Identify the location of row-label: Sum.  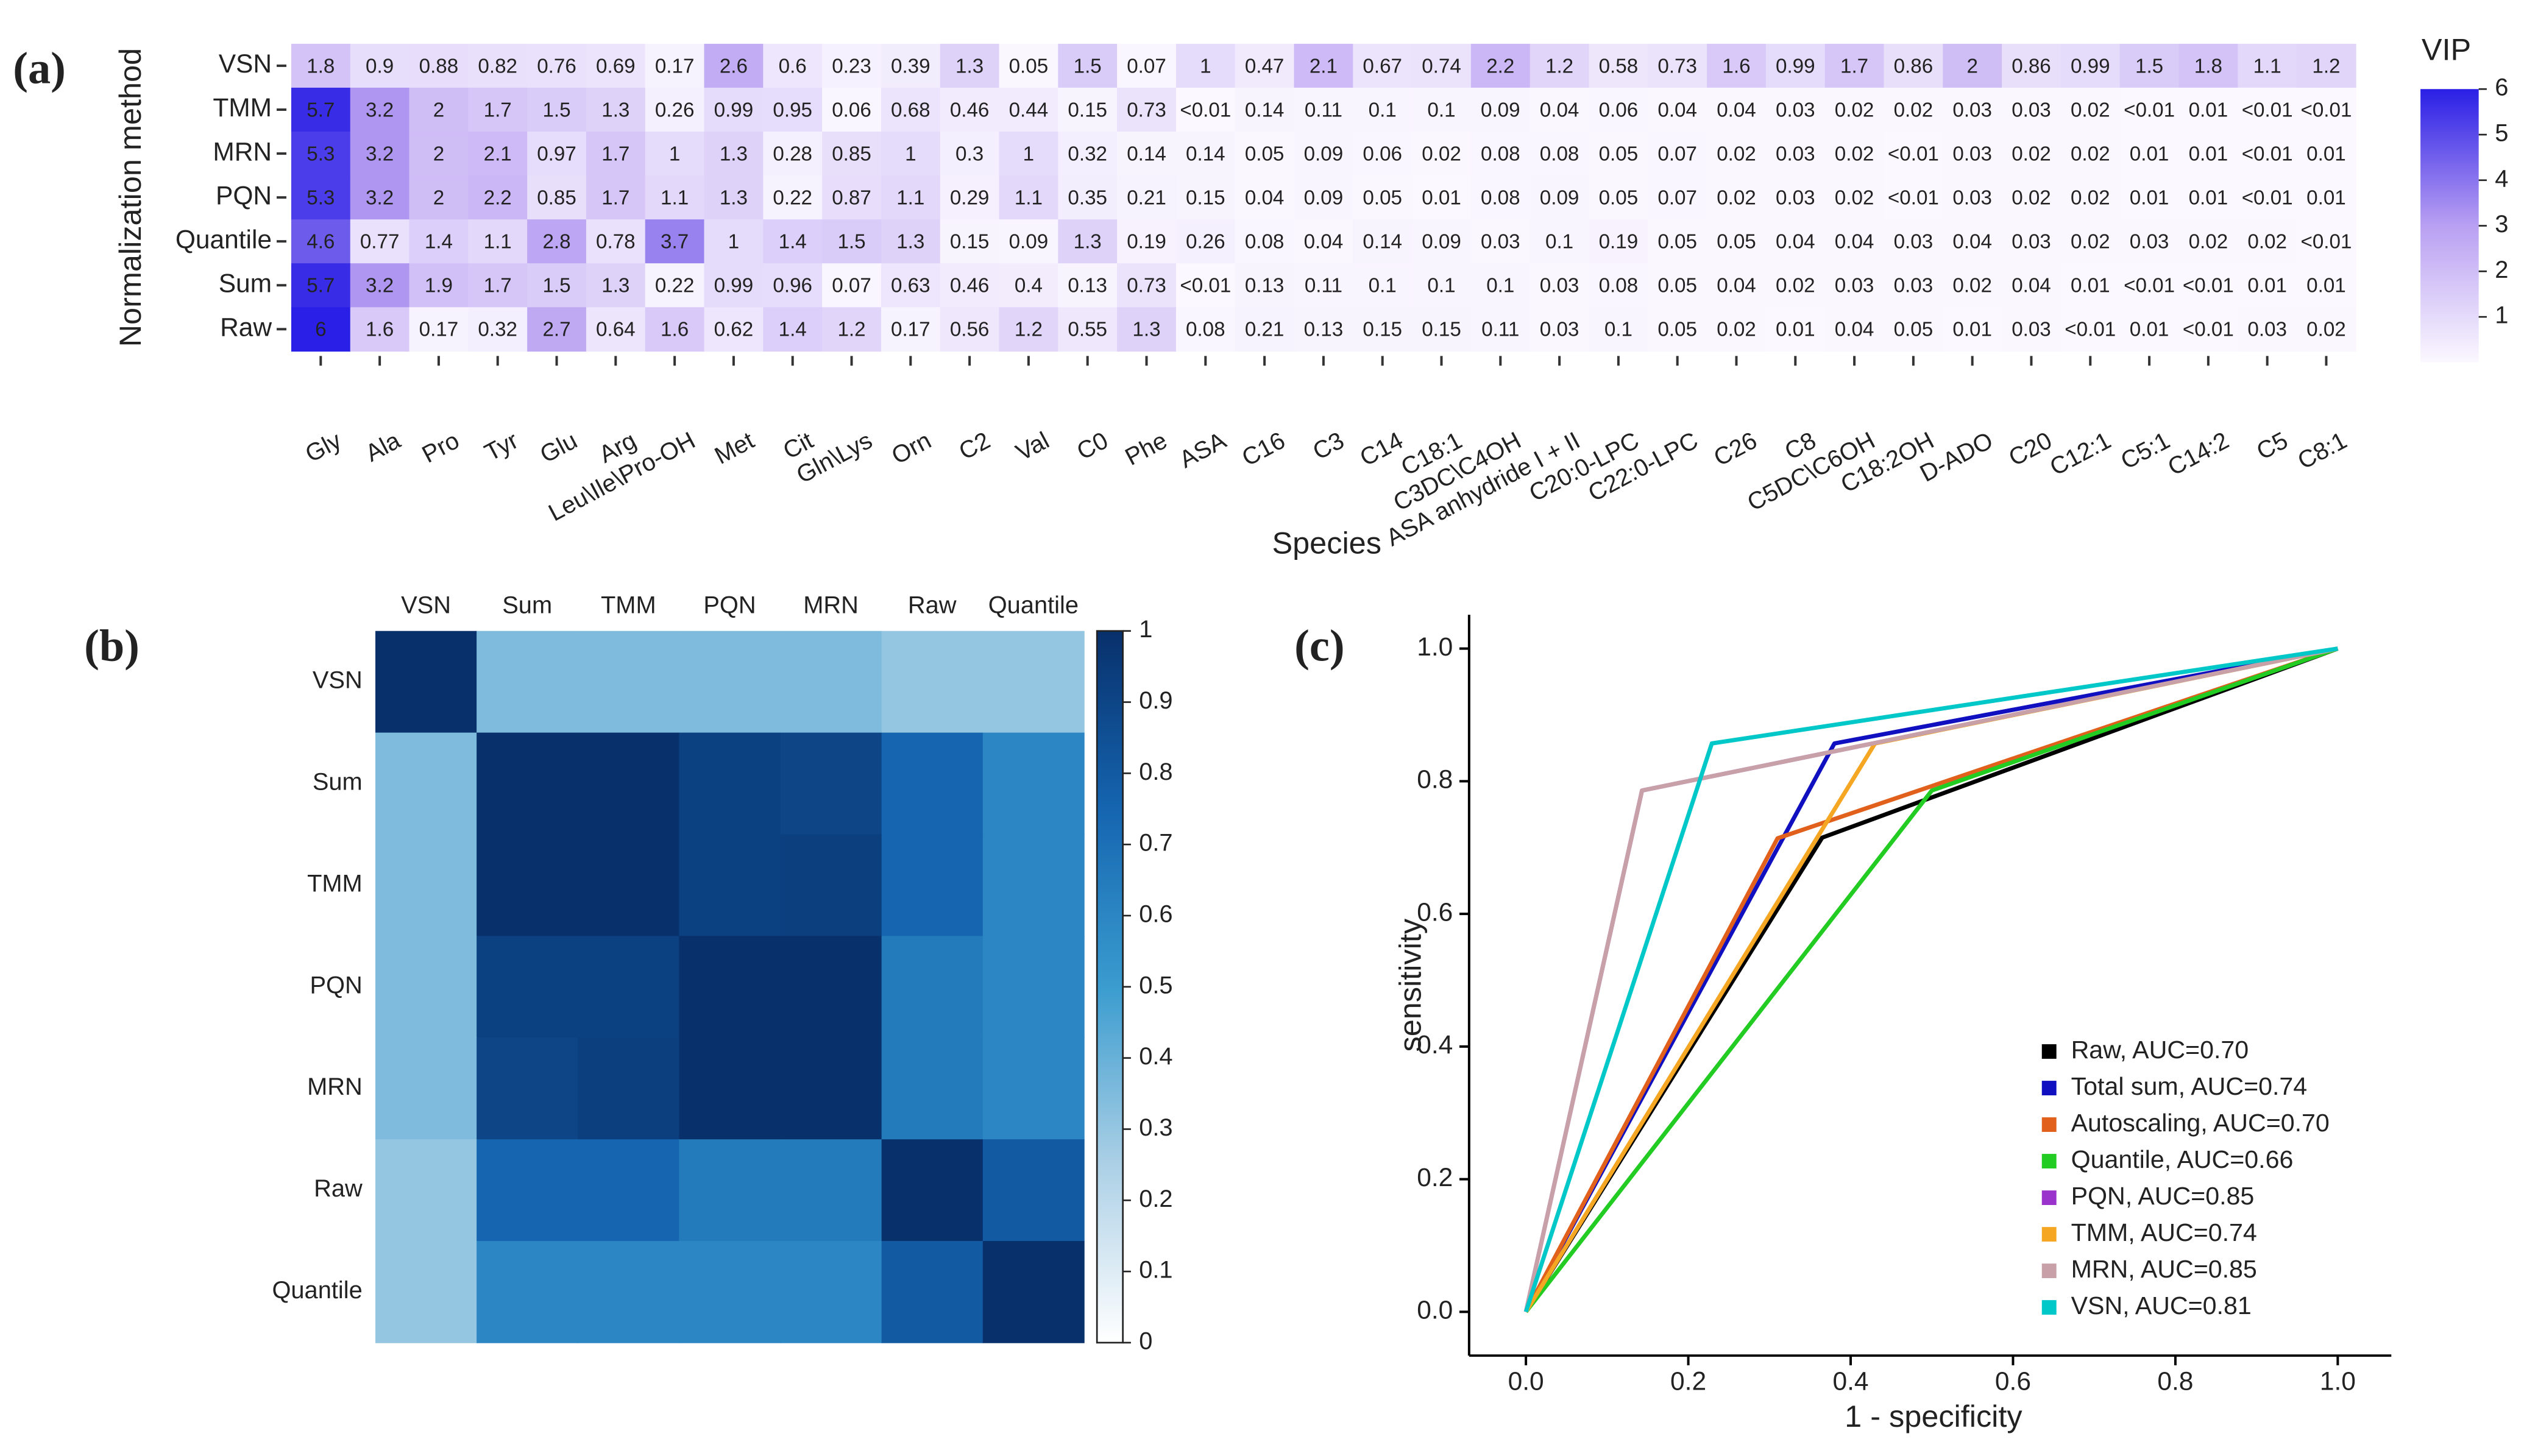
(338, 782).